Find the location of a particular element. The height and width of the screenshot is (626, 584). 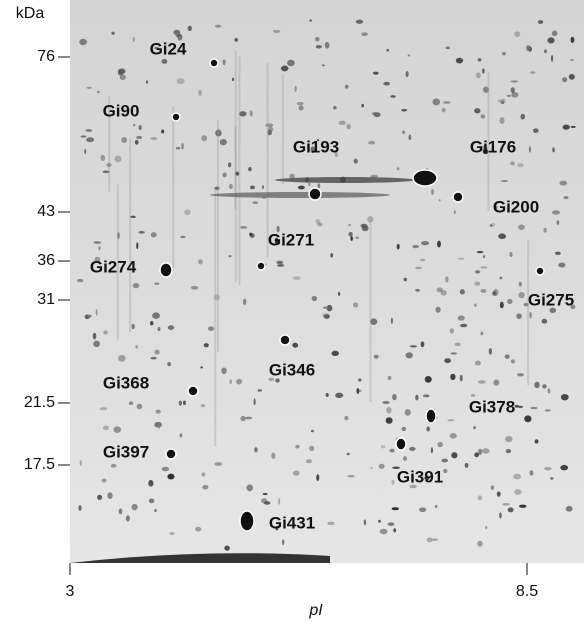

x-tick-label: 8.5 is located at coordinates (527, 591).